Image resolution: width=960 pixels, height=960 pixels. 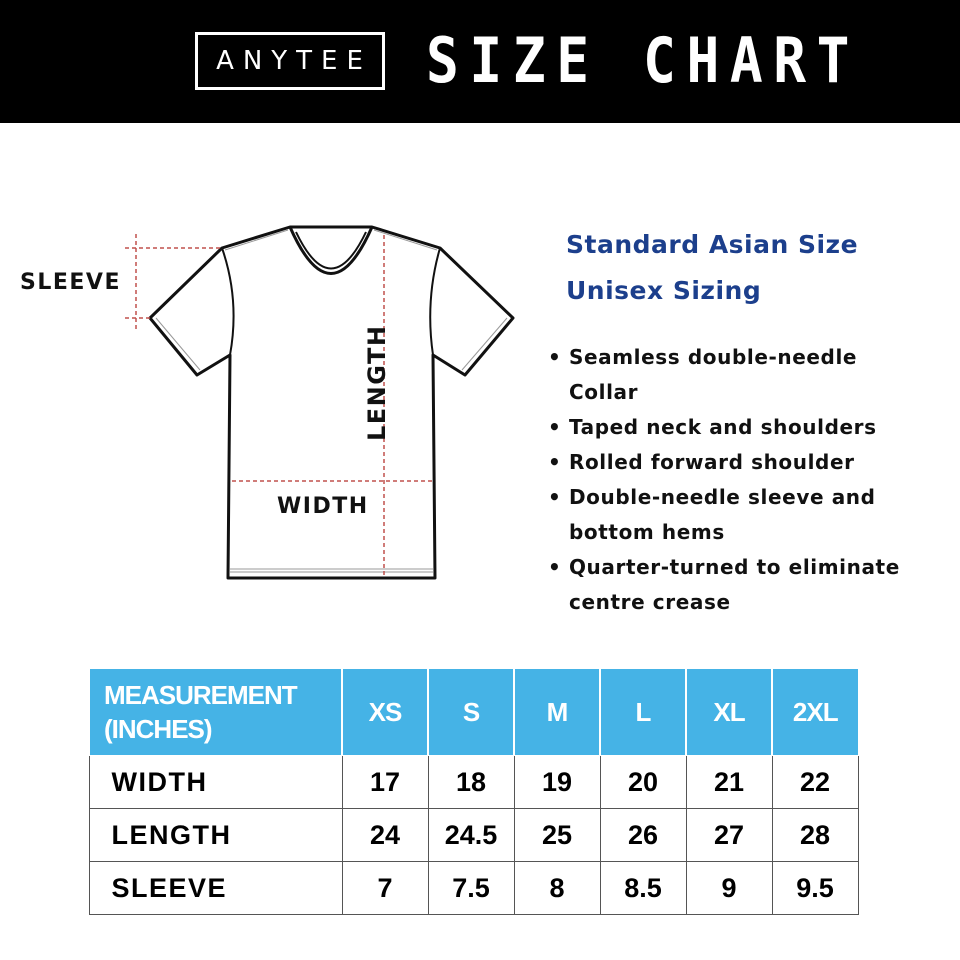 I want to click on size-unisex: Unisex Sizing, so click(x=664, y=290).